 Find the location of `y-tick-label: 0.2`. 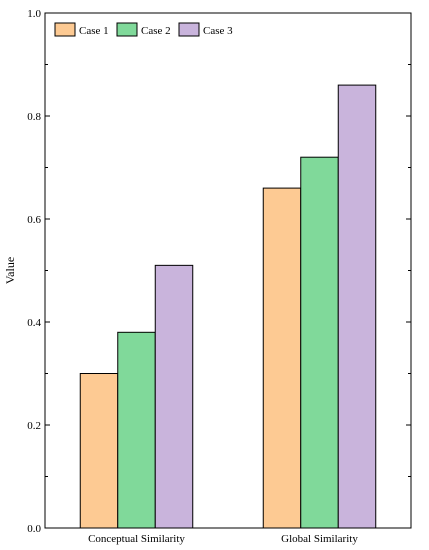

y-tick-label: 0.2 is located at coordinates (34, 426).